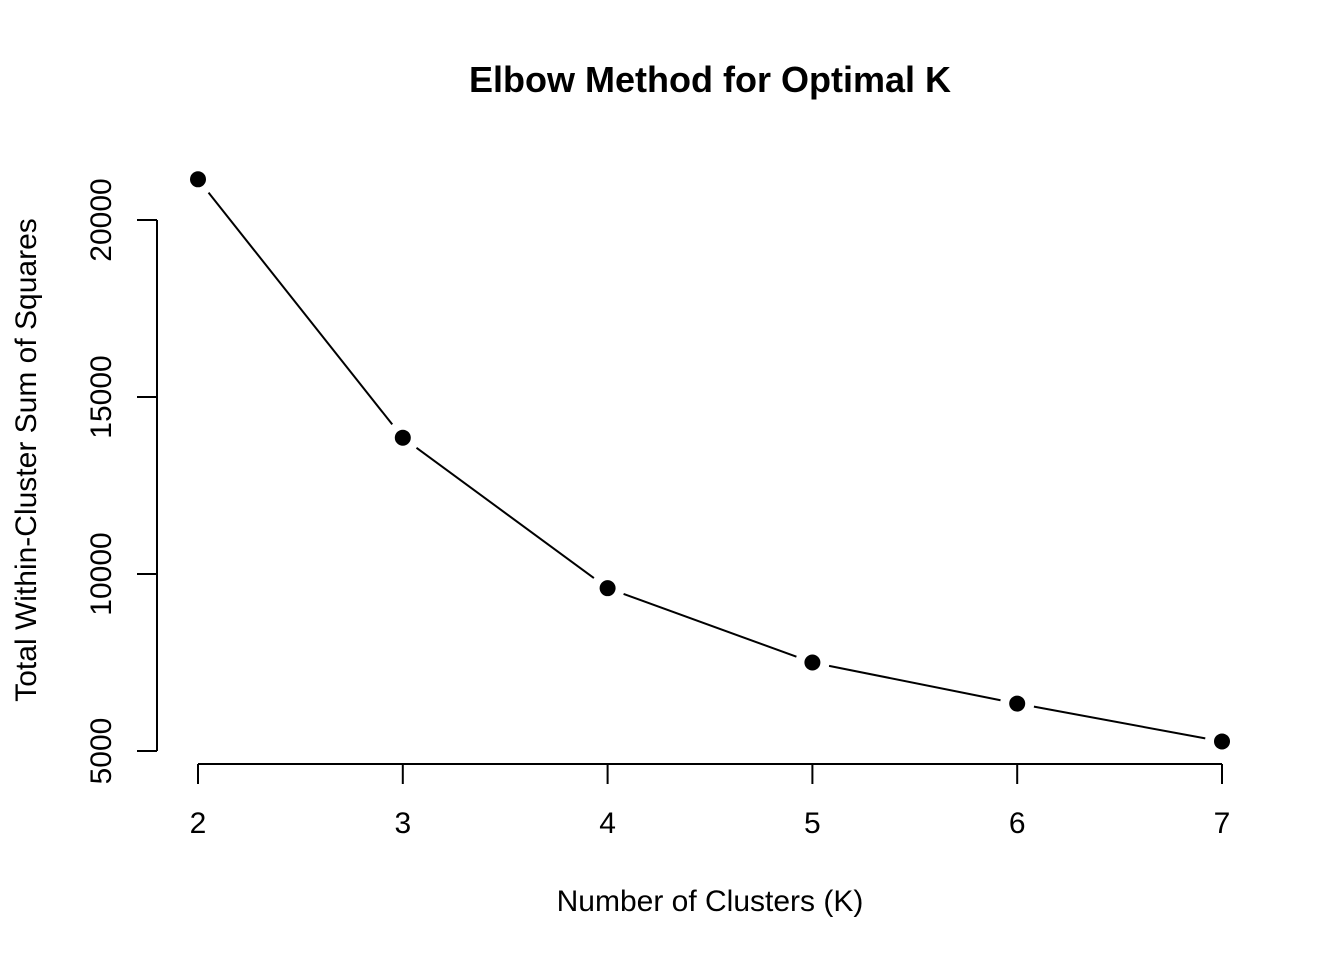 Image resolution: width=1344 pixels, height=960 pixels. Describe the element at coordinates (198, 179) in the screenshot. I see `data-point-k2` at that location.